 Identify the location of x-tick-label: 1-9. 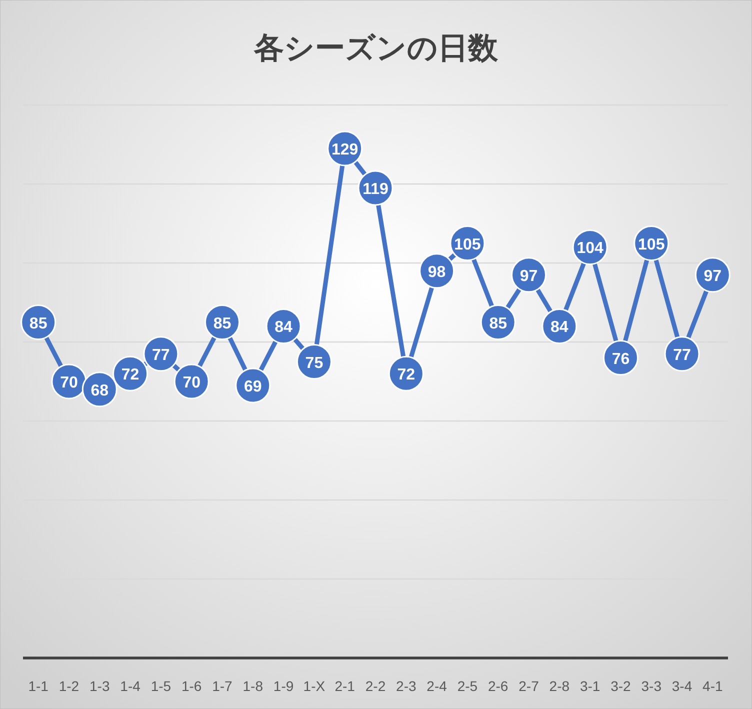
(283, 686).